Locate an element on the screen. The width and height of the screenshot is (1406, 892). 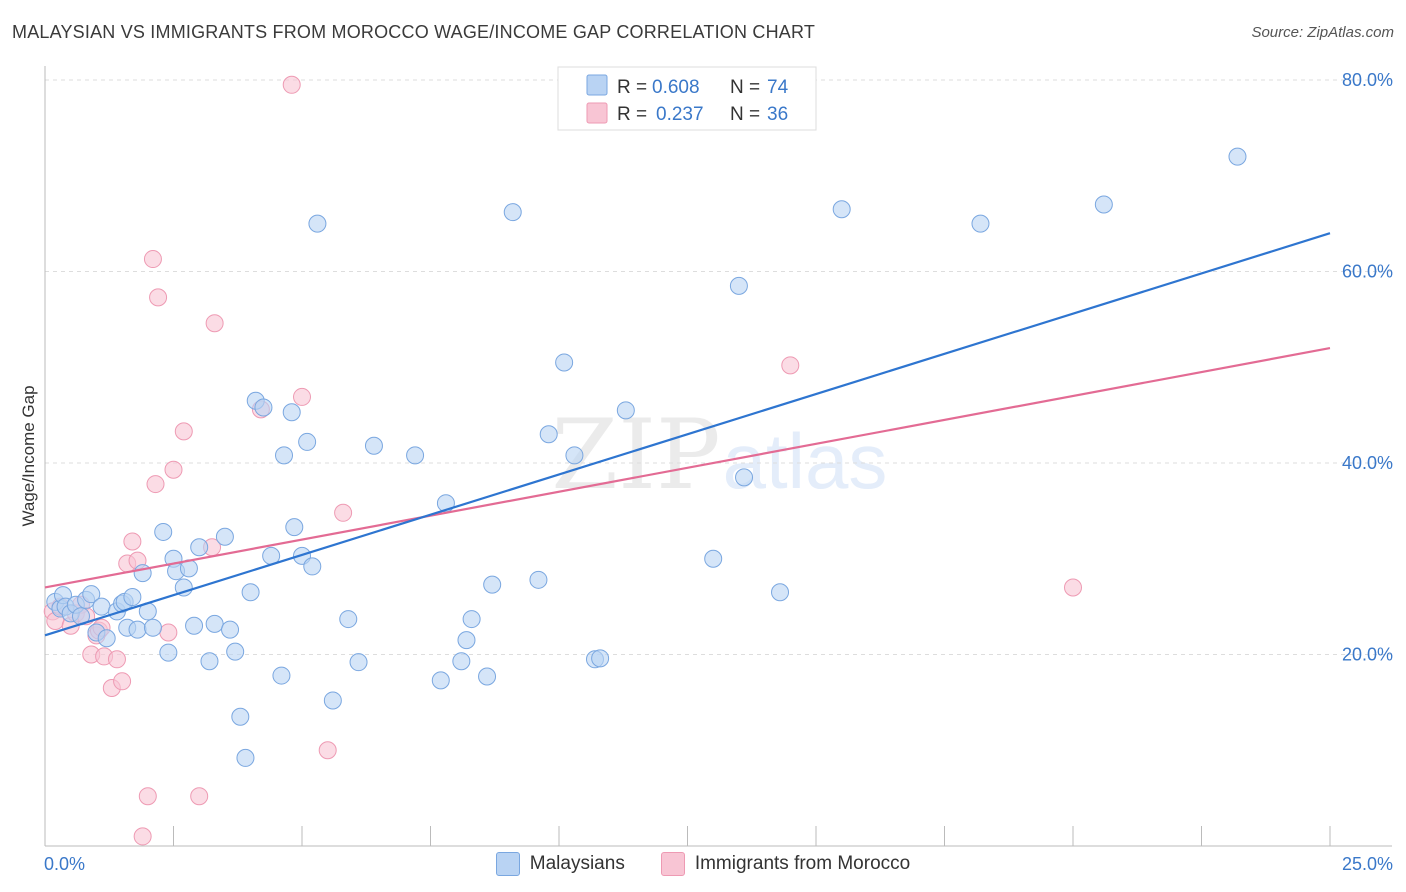
morocco-swatch is located at coordinates (672, 864).